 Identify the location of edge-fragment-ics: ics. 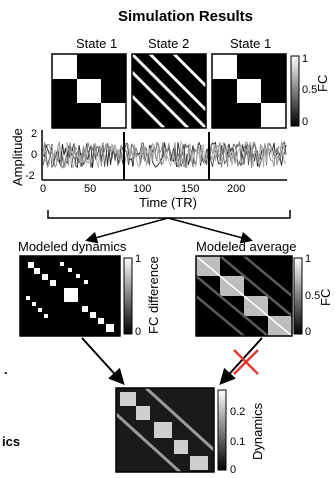
(11, 441).